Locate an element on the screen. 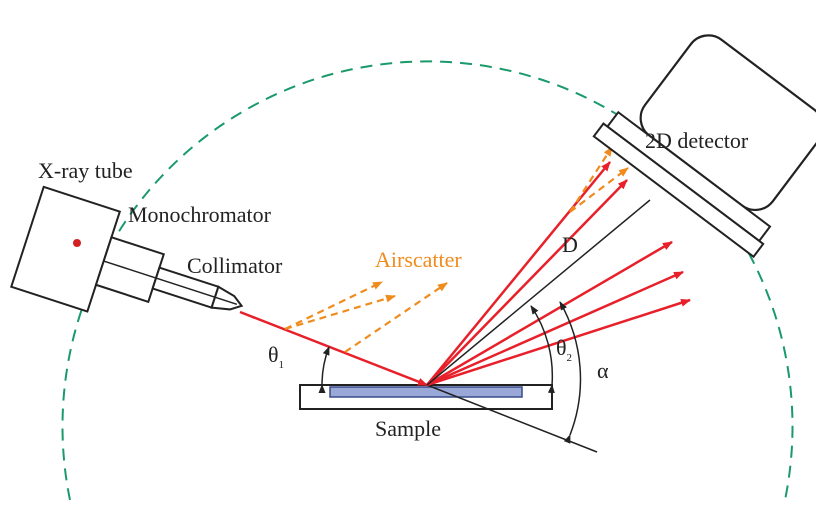 The image size is (816, 516). theta1-label: θ1 is located at coordinates (276, 356).